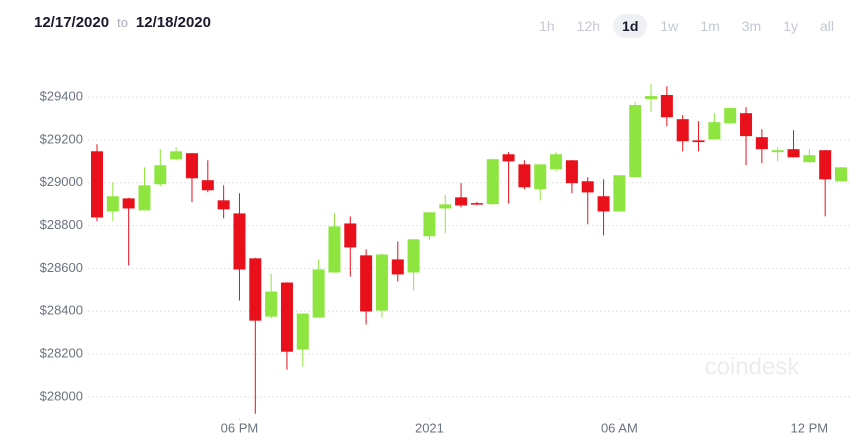 This screenshot has width=865, height=443. I want to click on watermark: coindesk, so click(753, 366).